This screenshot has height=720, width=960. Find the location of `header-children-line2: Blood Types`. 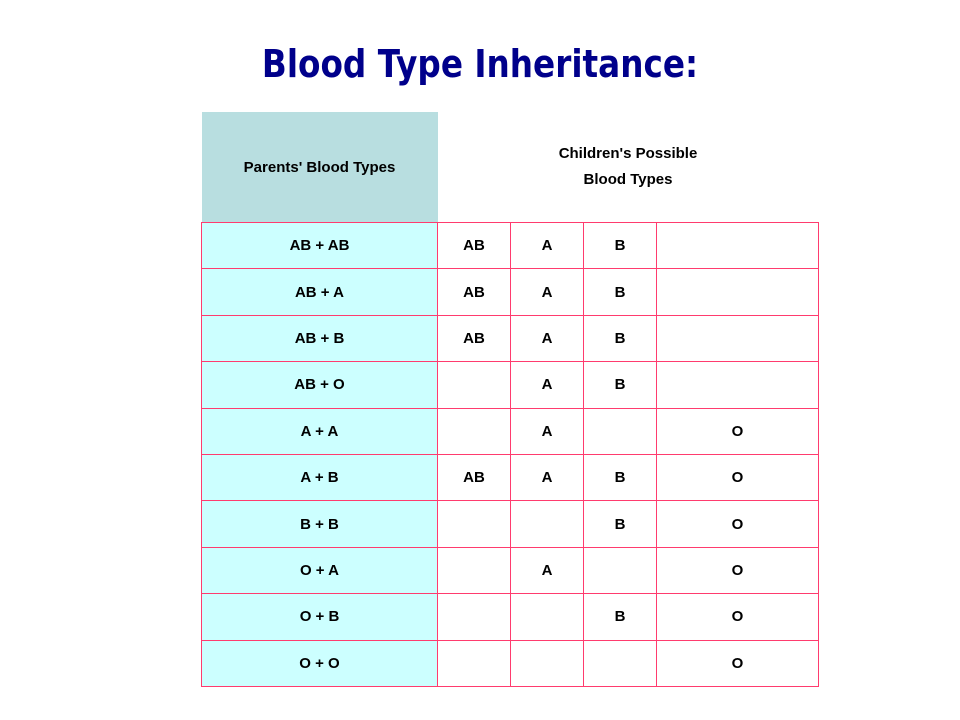

header-children-line2: Blood Types is located at coordinates (628, 179).